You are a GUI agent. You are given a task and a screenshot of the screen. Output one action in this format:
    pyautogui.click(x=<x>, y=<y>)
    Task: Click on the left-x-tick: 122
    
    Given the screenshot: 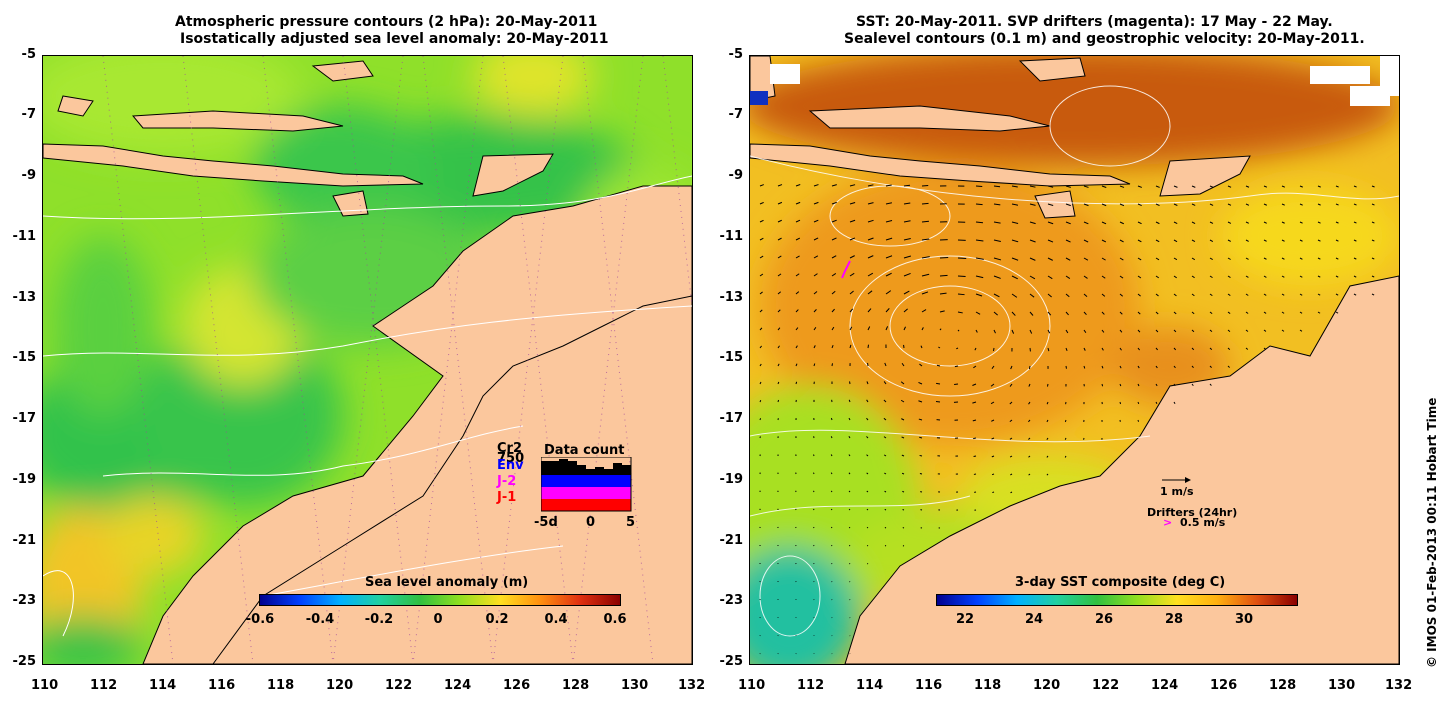 What is the action you would take?
    pyautogui.click(x=399, y=685)
    